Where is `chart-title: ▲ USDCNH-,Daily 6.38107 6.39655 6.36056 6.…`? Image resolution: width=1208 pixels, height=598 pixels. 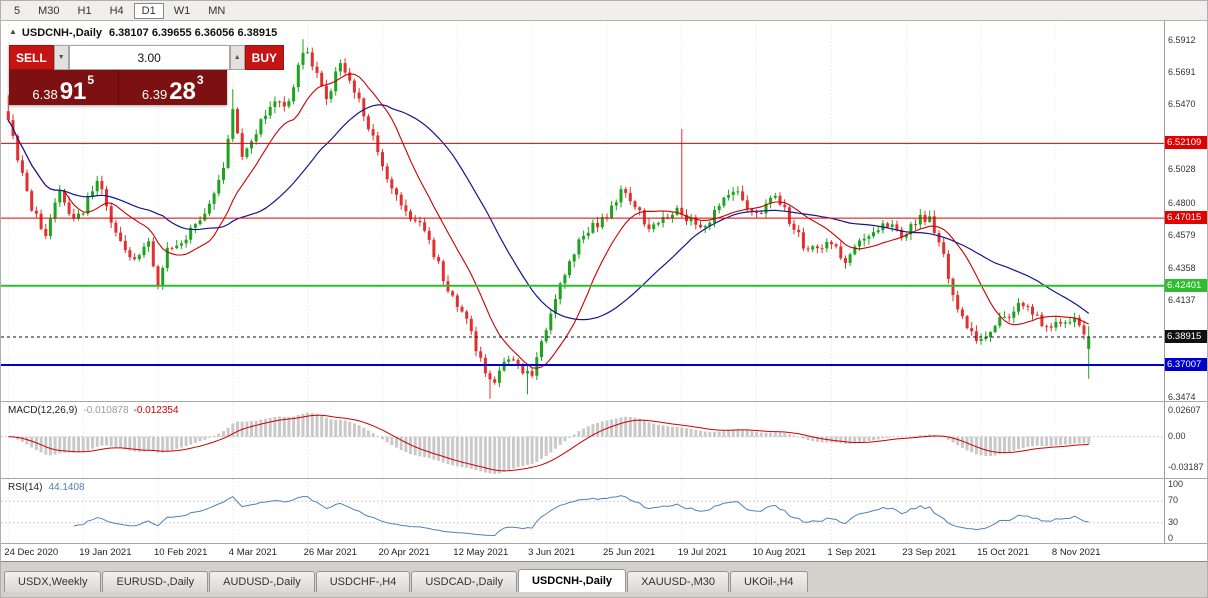
chart-title: ▲ USDCNH-,Daily 6.38107 6.39655 6.36056 6.… is located at coordinates (143, 33).